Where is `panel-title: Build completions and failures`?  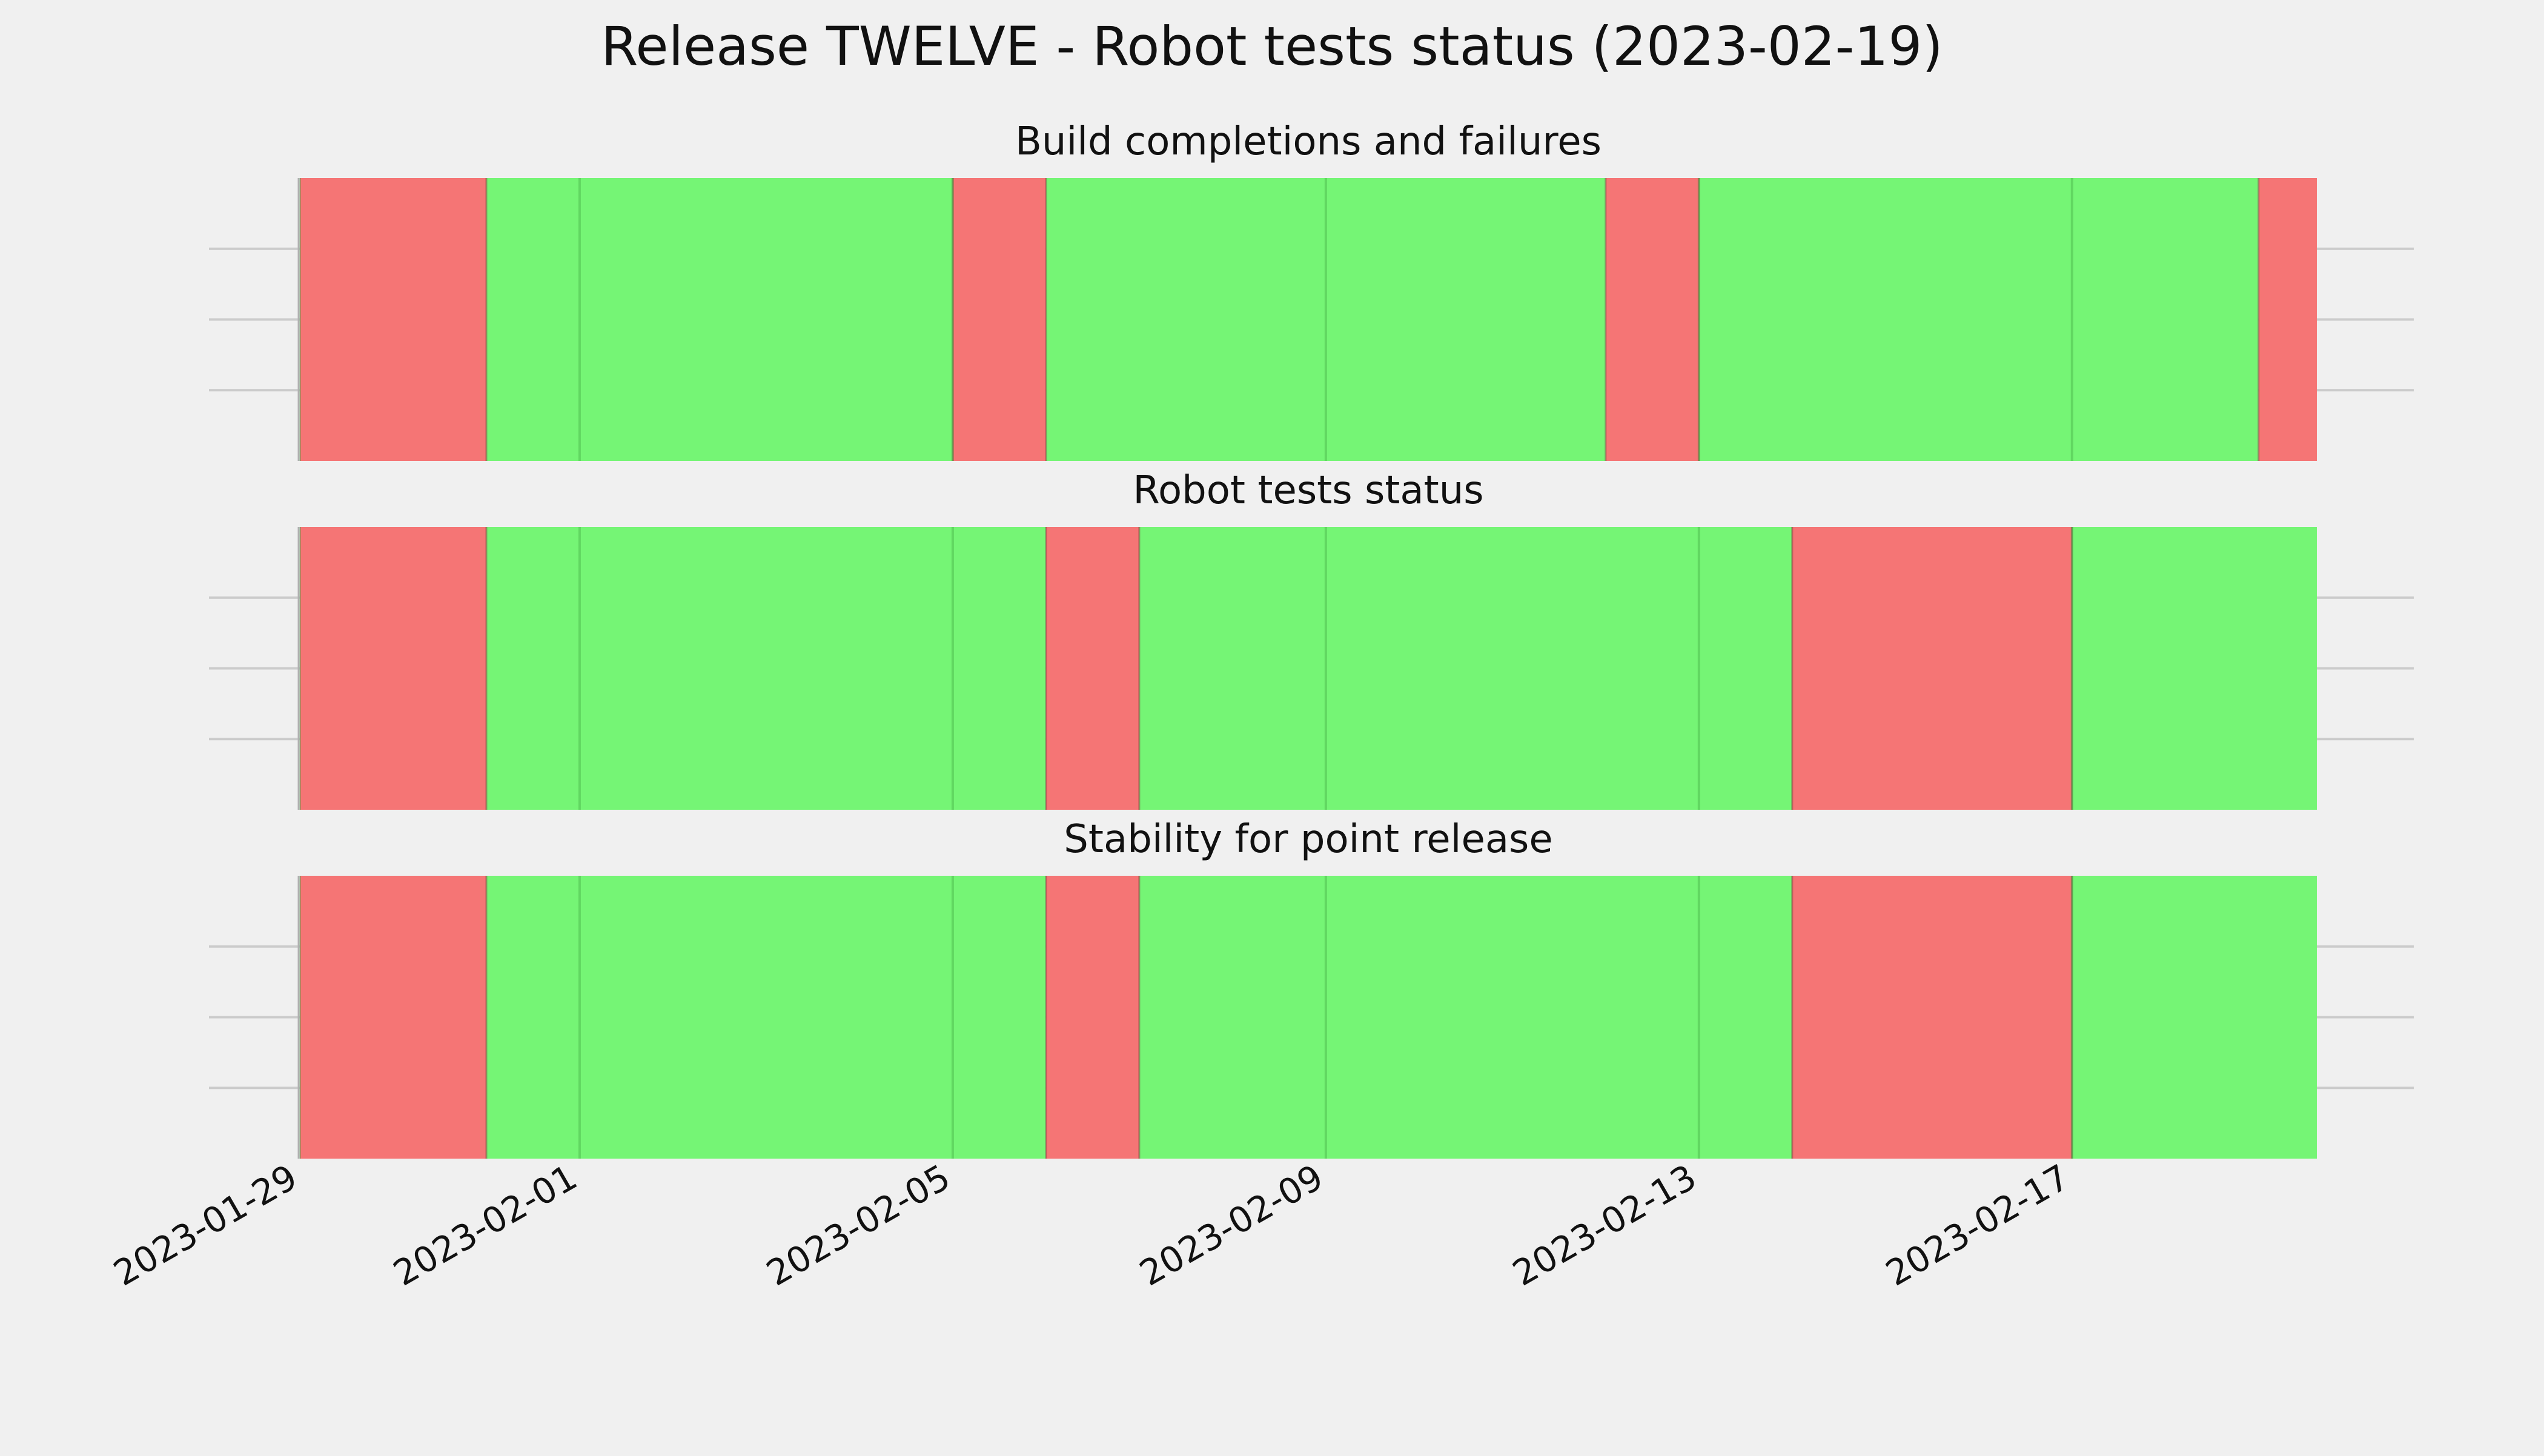
panel-title: Build completions and failures is located at coordinates (1309, 141).